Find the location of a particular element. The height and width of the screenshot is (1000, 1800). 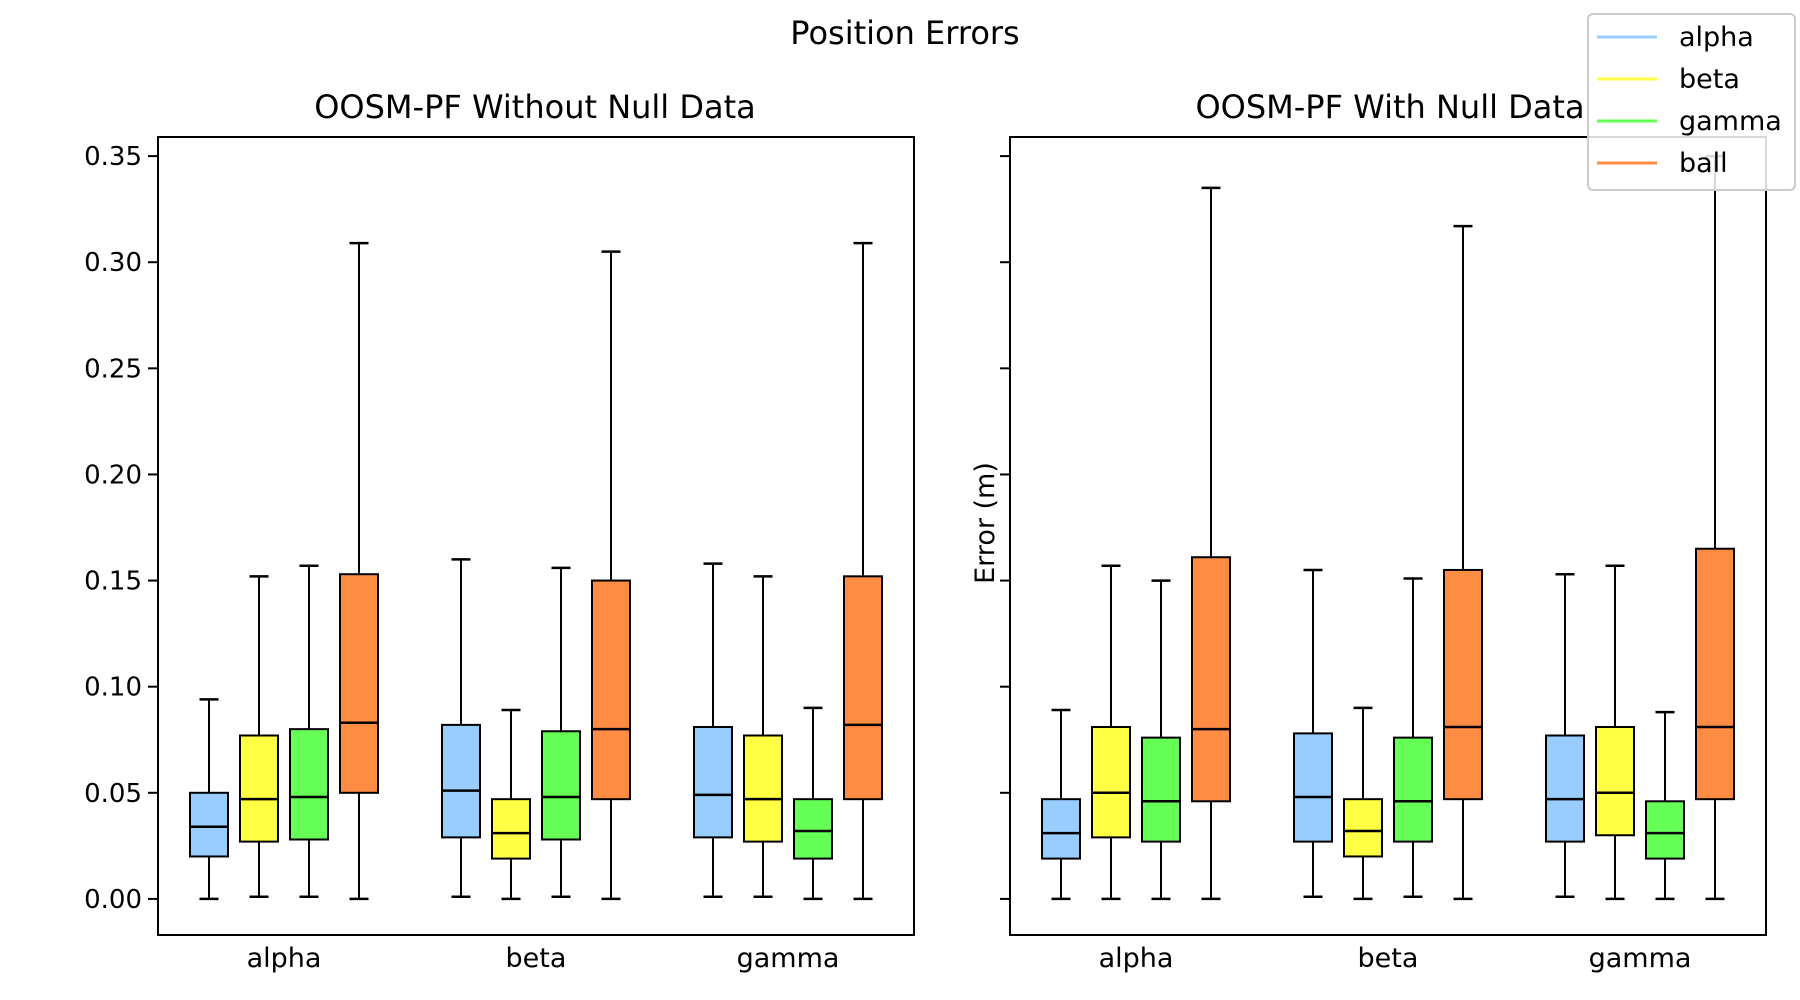

y-tick-label: 0.05 is located at coordinates (113, 794).